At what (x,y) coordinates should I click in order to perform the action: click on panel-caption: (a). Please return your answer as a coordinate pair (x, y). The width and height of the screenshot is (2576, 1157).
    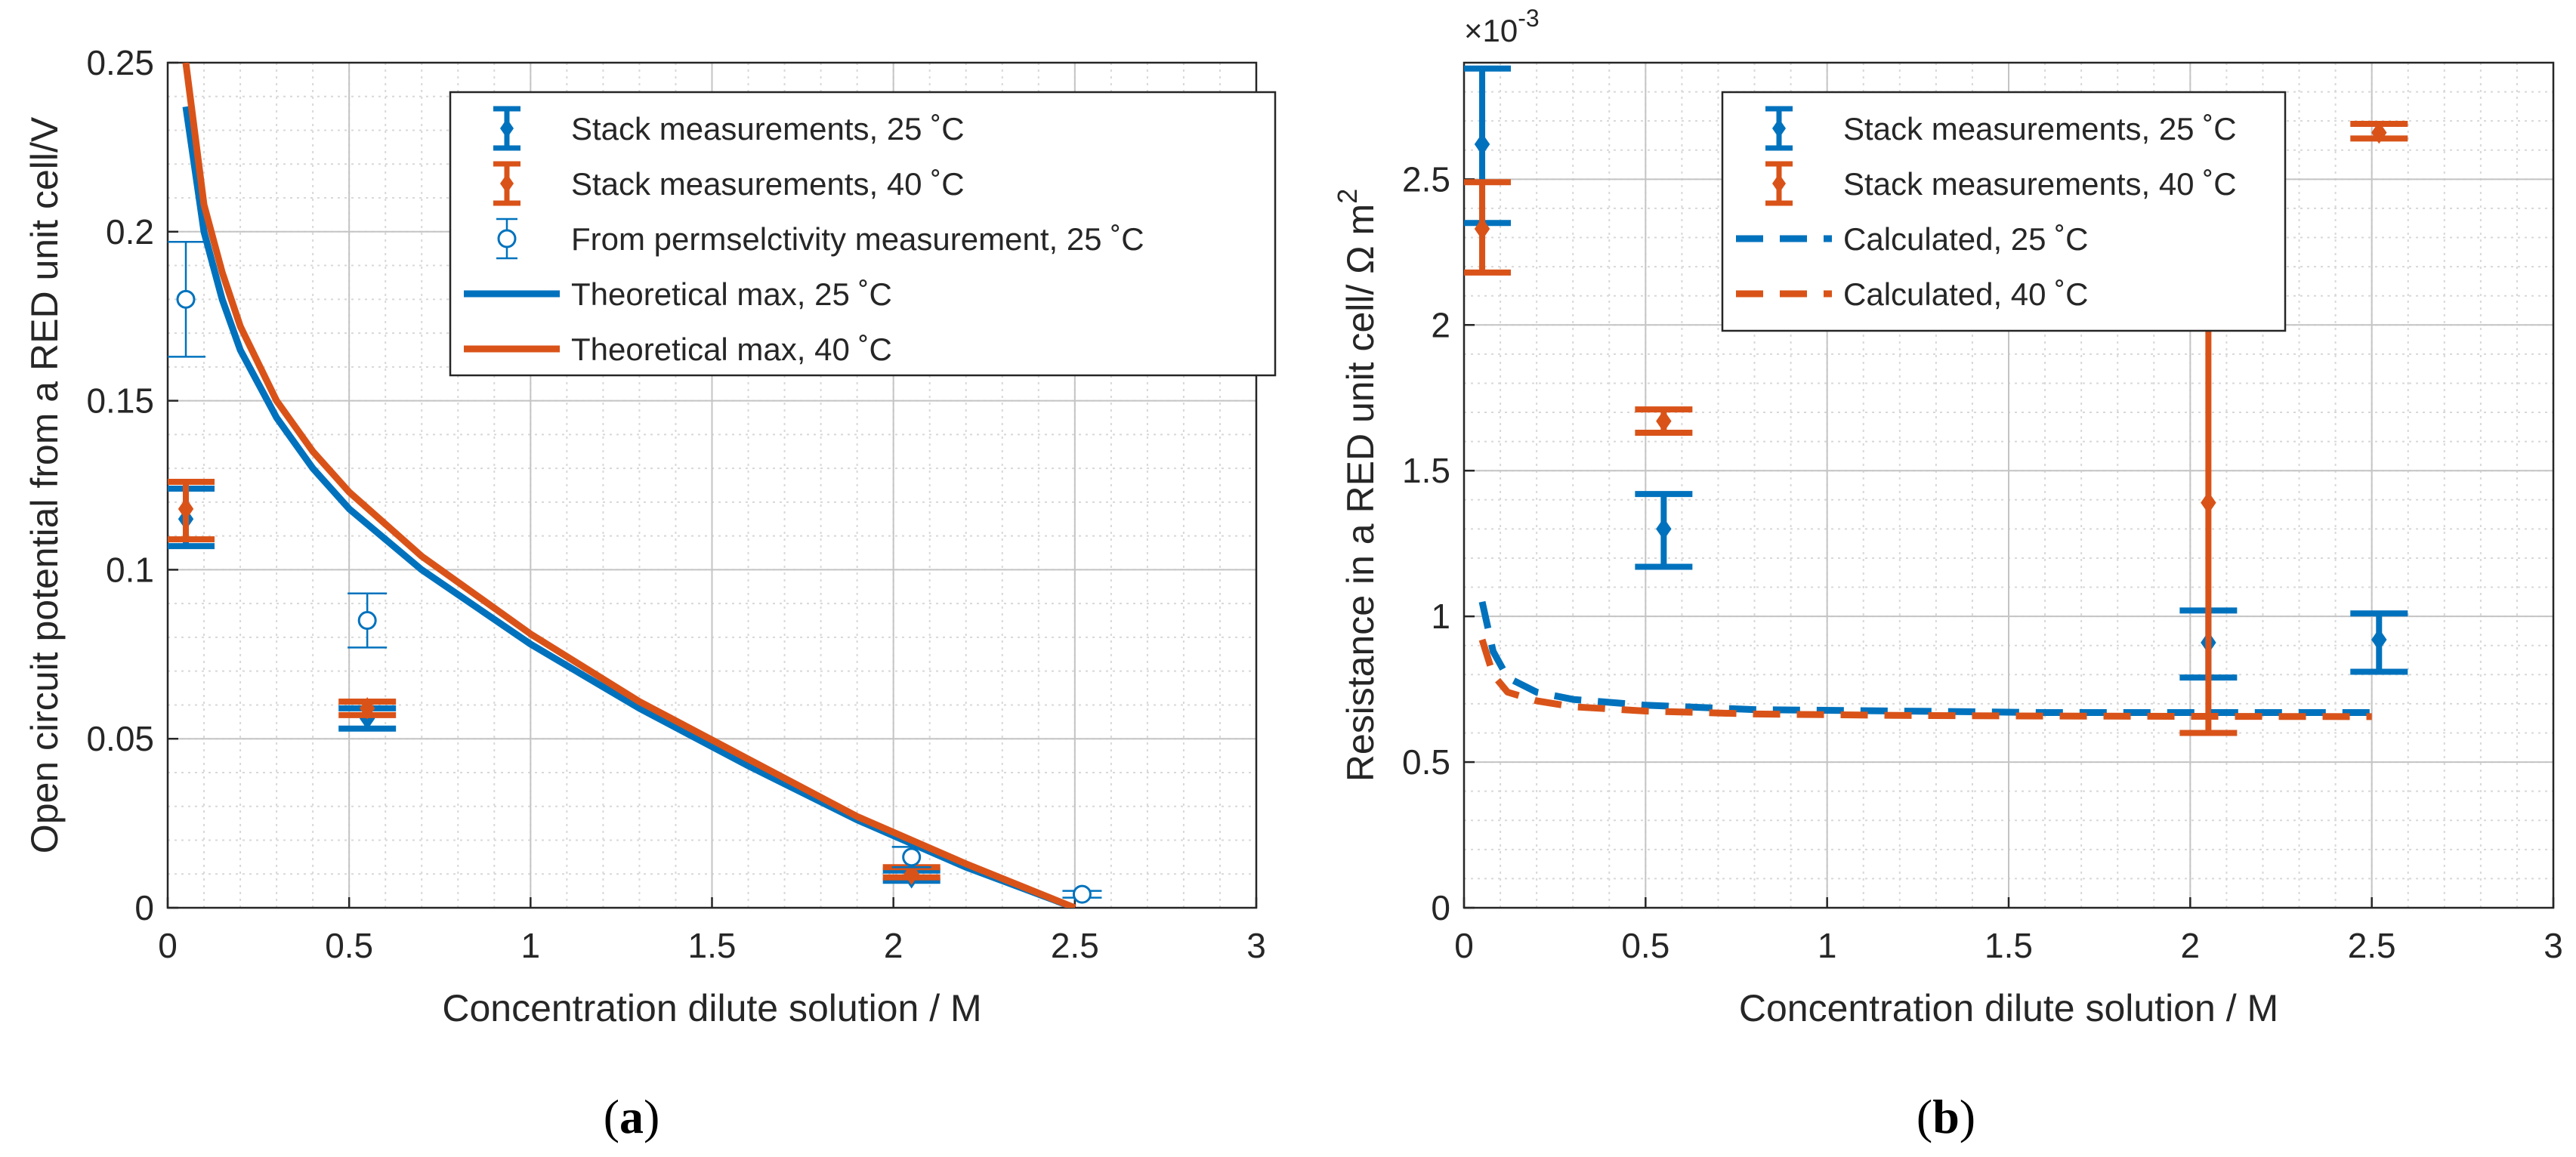
    Looking at the image, I should click on (632, 1116).